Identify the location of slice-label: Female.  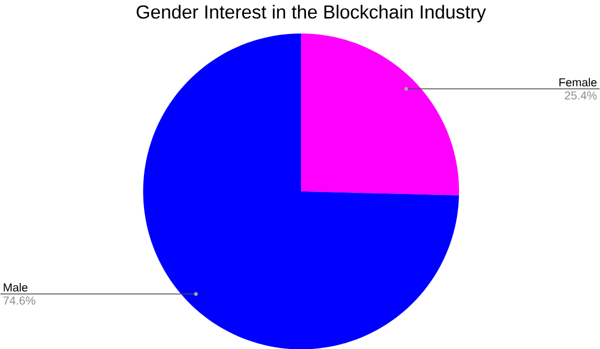
(578, 82).